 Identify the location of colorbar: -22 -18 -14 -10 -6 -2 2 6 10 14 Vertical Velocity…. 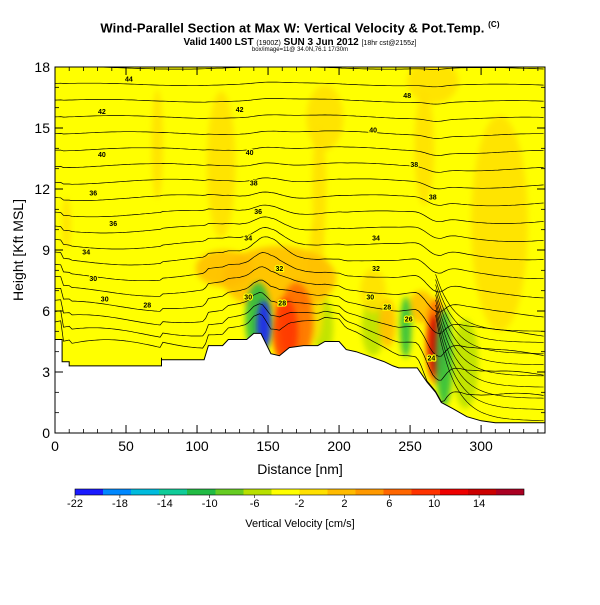
(296, 509).